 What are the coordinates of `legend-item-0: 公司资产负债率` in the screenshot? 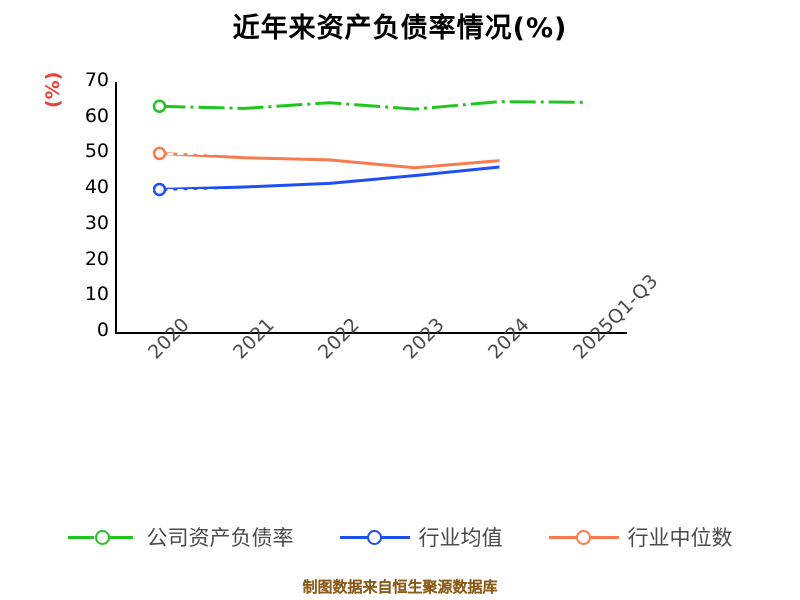 It's located at (180, 537).